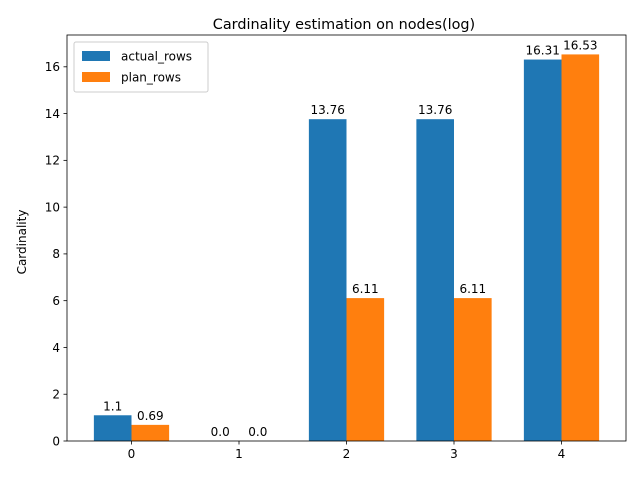  Describe the element at coordinates (56, 301) in the screenshot. I see `y-tick-label-6: 6` at that location.